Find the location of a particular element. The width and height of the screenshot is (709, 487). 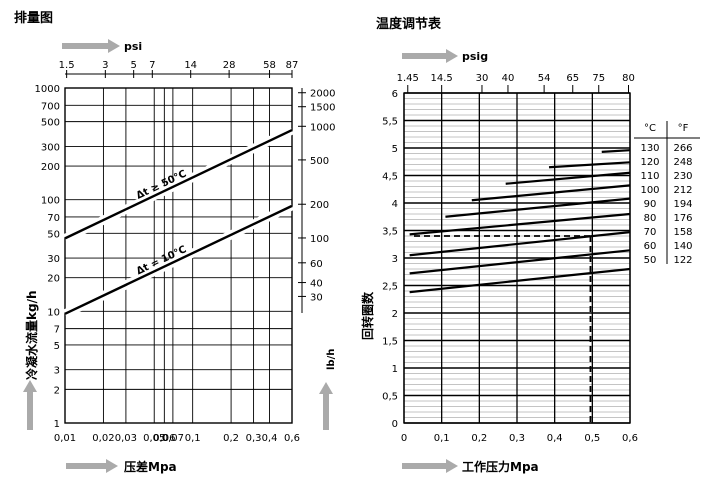

right-y-tick-label: 3 is located at coordinates (395, 259).